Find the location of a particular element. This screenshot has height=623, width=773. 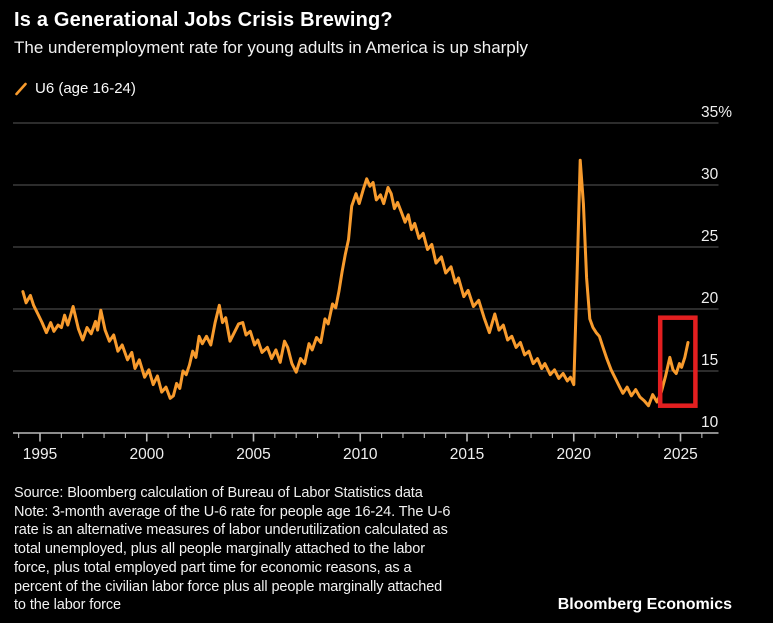

x-axis-label: 2000 is located at coordinates (147, 454).